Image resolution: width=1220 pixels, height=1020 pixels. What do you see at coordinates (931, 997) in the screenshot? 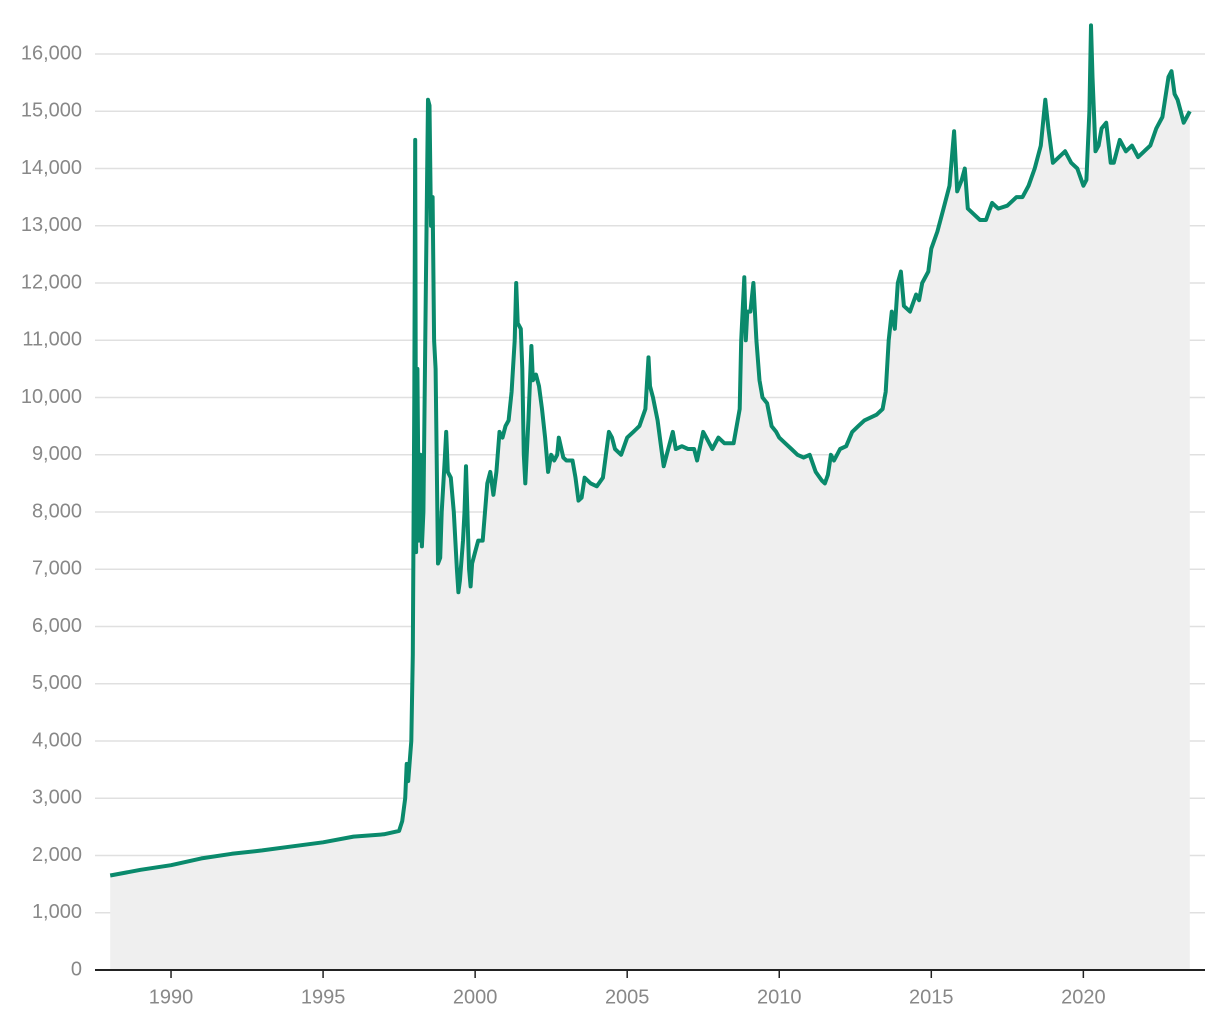
I see `x-tick-label: 2015` at bounding box center [931, 997].